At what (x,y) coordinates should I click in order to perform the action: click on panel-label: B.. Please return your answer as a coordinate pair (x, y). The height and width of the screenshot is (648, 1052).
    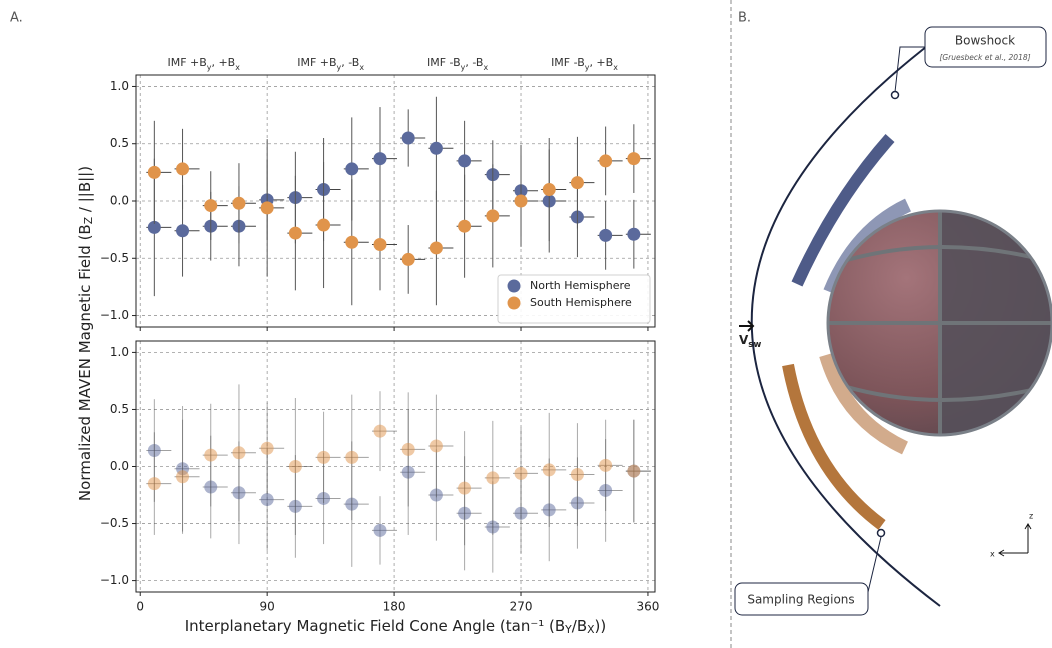
    Looking at the image, I should click on (744, 18).